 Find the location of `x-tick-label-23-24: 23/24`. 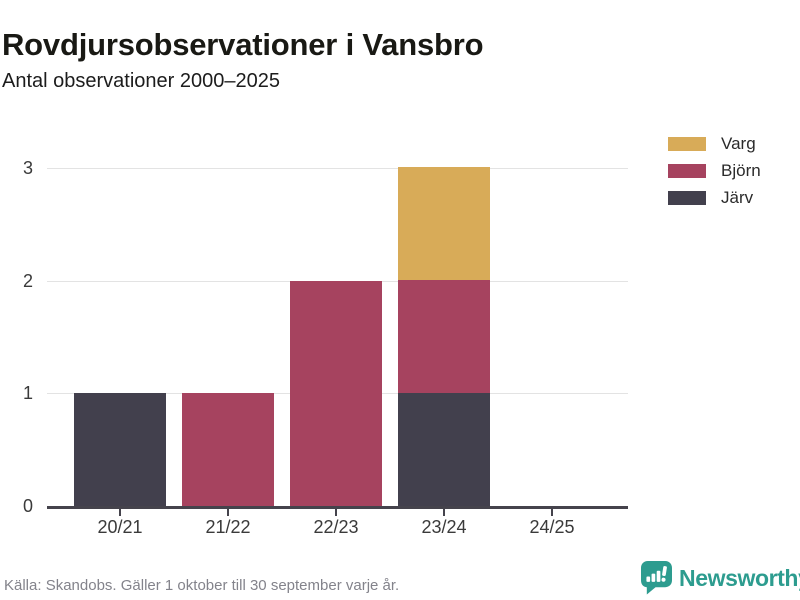

x-tick-label-23-24: 23/24 is located at coordinates (444, 527).